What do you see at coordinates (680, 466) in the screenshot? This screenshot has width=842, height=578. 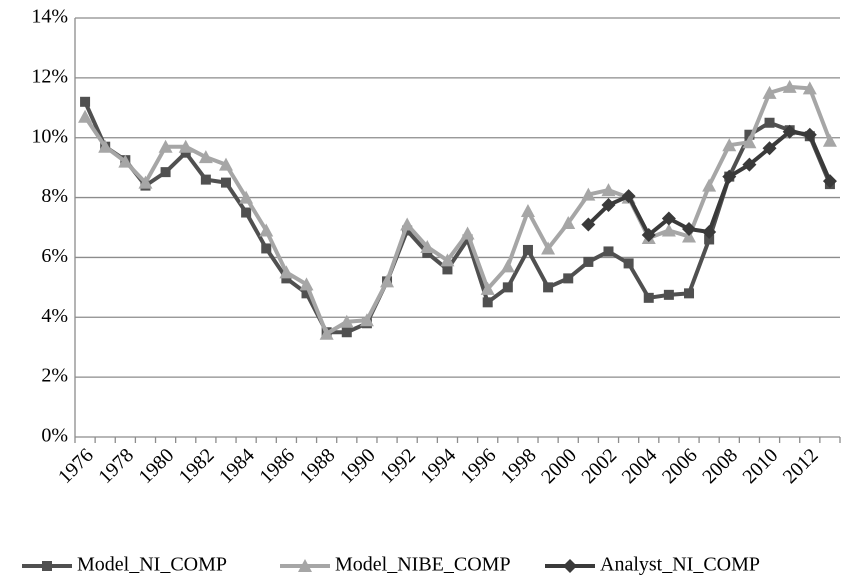 I see `x-tick-label: 2006` at bounding box center [680, 466].